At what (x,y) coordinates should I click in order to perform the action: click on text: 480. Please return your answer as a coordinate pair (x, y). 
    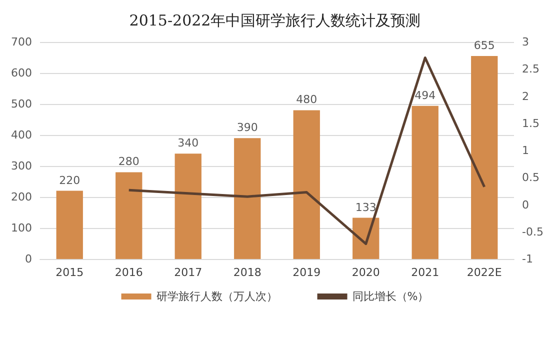
    Looking at the image, I should click on (307, 99).